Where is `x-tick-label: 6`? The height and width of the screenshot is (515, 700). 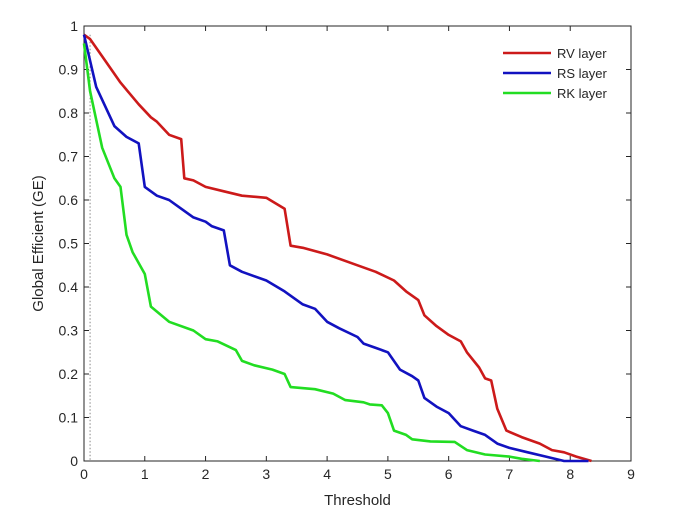 x-tick-label: 6 is located at coordinates (449, 474).